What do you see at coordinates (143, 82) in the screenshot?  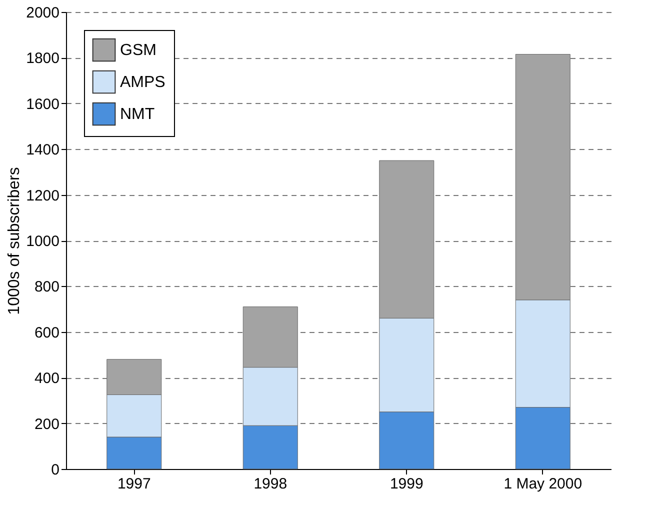 I see `legend-label: AMPS` at bounding box center [143, 82].